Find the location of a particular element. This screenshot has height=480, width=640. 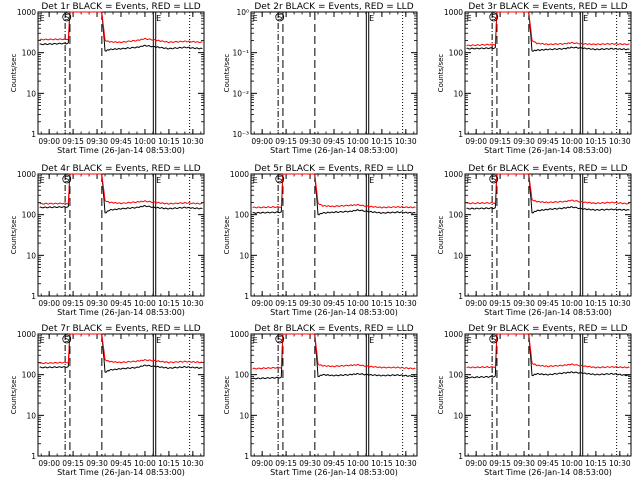

y-tick-label: 10⁻² is located at coordinates (240, 93).